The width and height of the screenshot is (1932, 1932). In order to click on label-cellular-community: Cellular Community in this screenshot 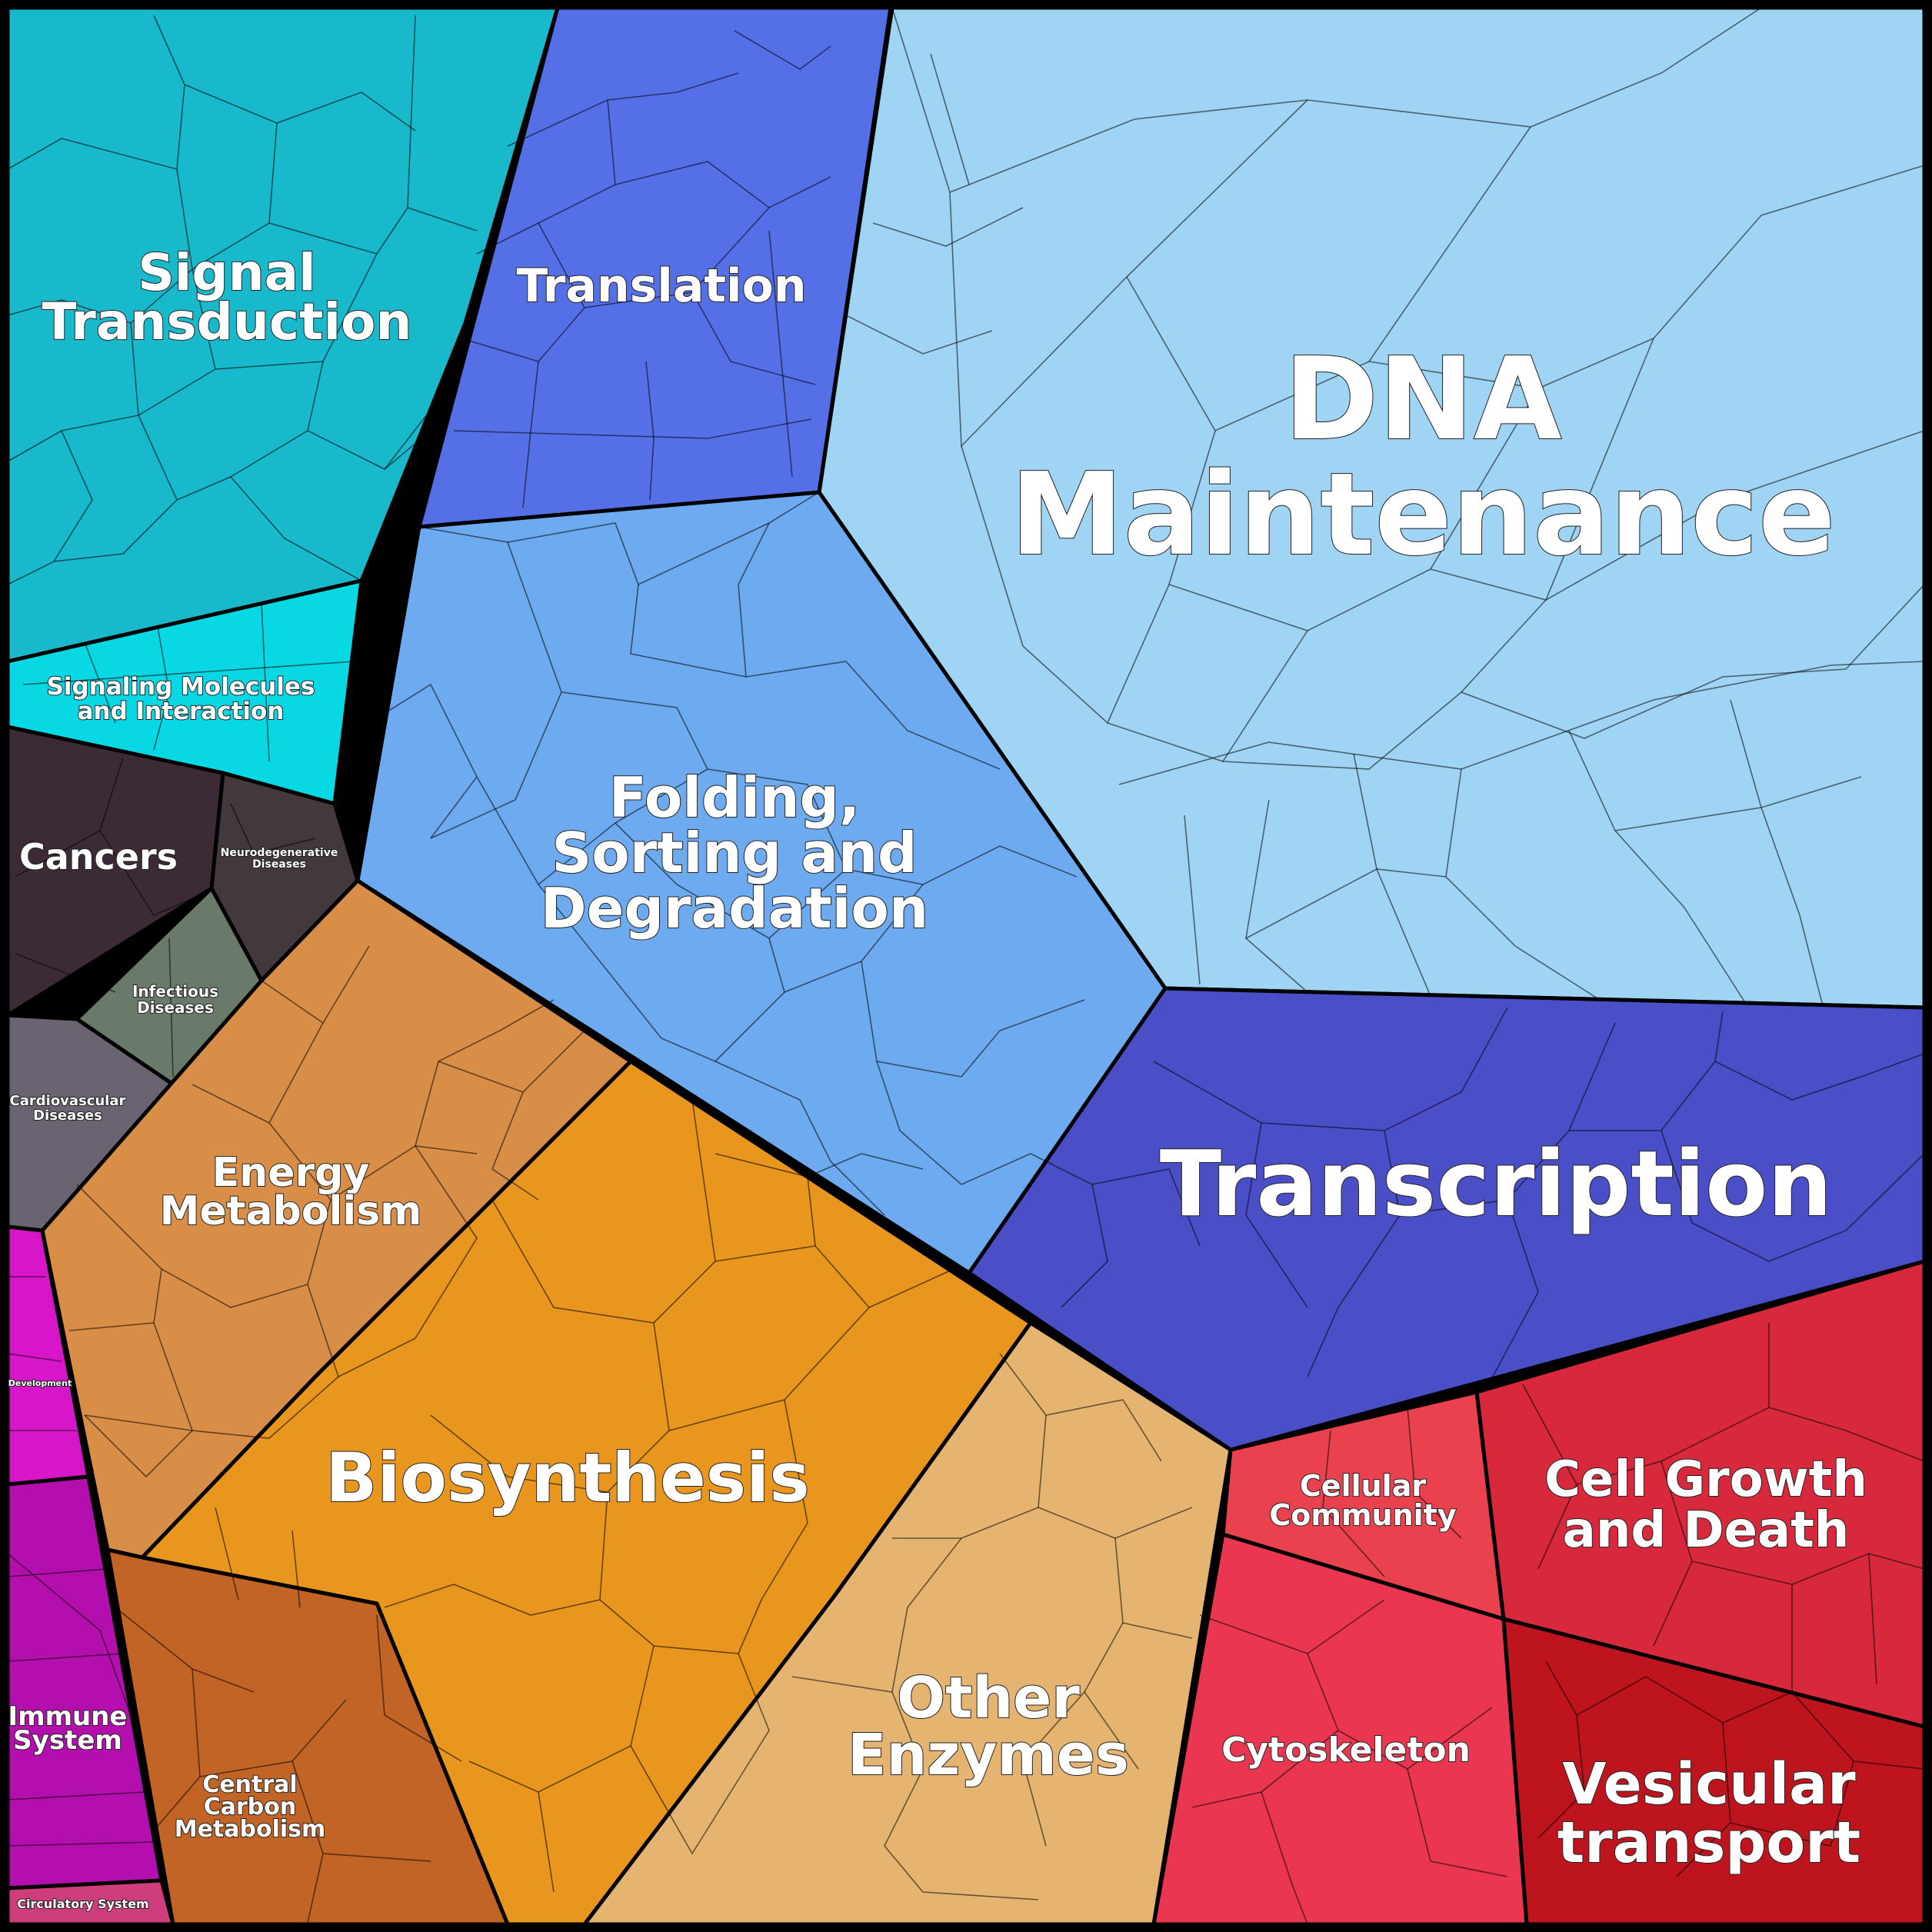, I will do `click(1362, 1500)`.